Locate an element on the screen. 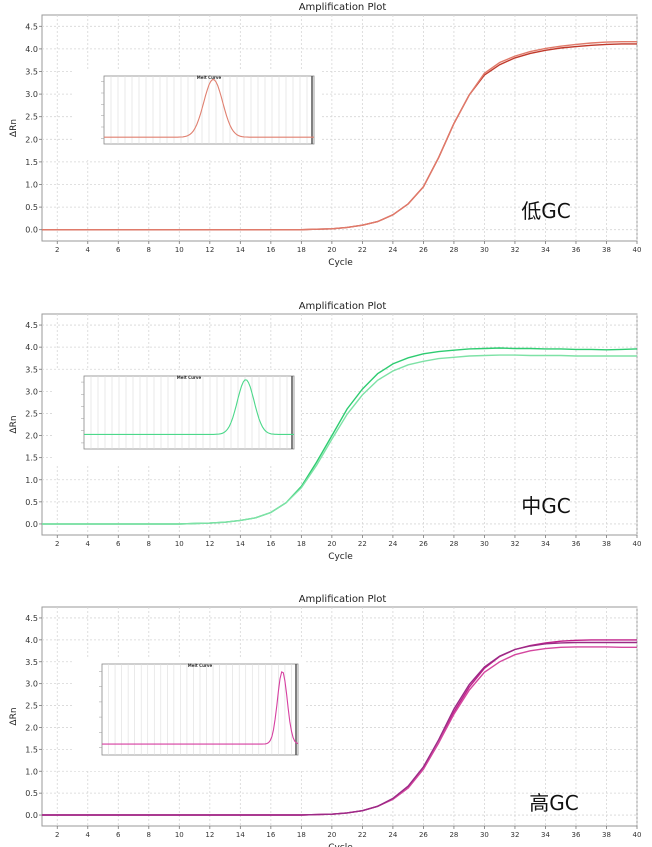 This screenshot has height=847, width=652. gc-annotation: 高GC is located at coordinates (553, 803).